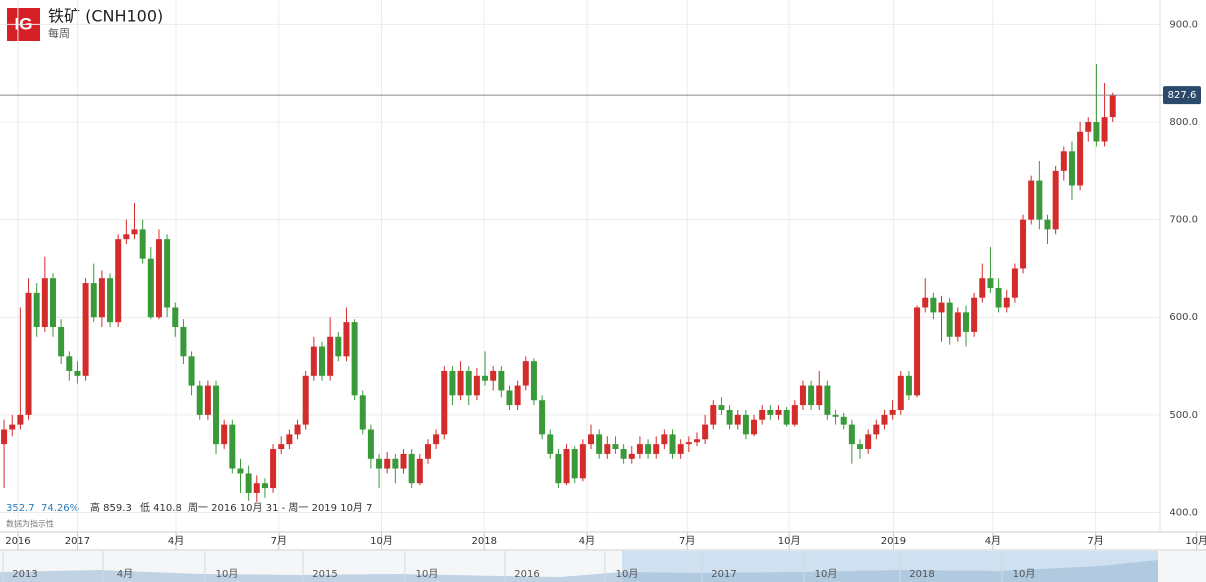 Image resolution: width=1206 pixels, height=582 pixels. I want to click on last-price-label: 827.6, so click(1182, 95).